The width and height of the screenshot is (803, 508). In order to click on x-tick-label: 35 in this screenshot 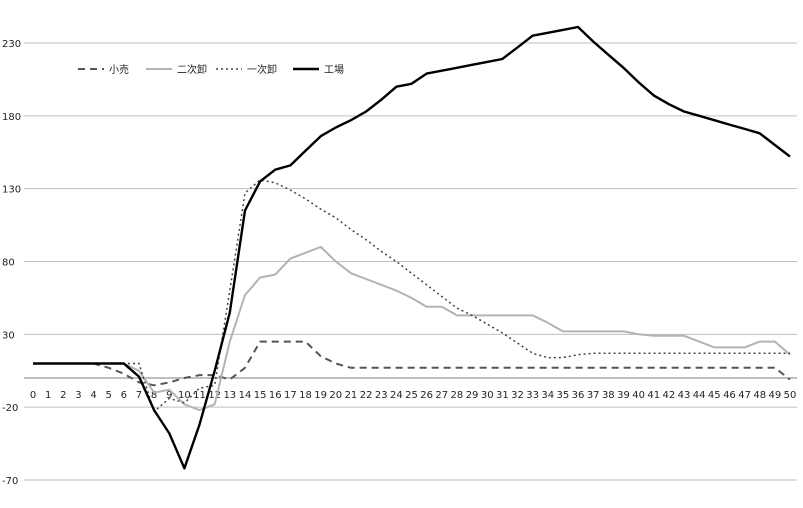, I will do `click(563, 395)`.